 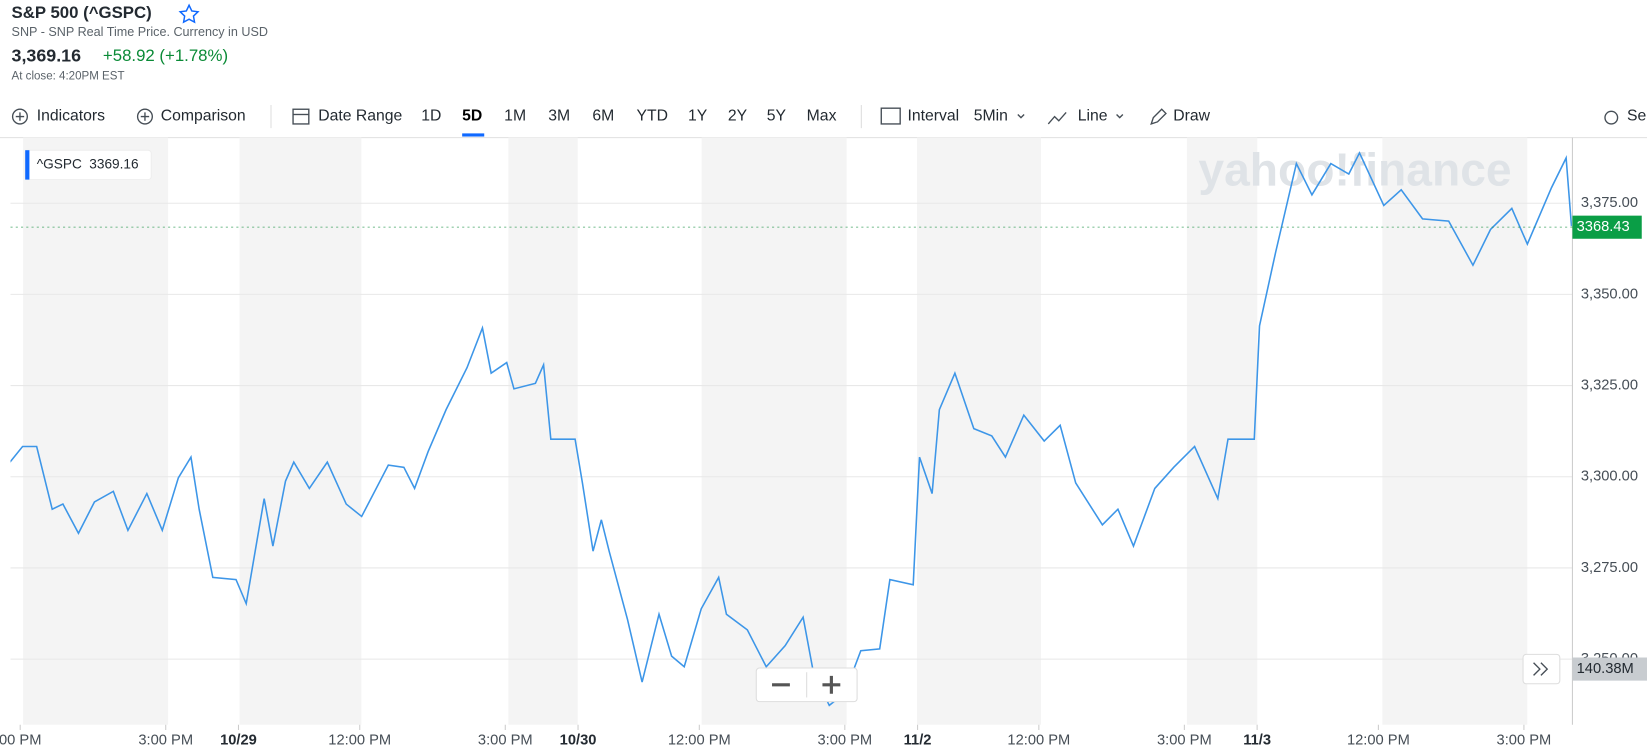 What do you see at coordinates (1603, 227) in the screenshot?
I see `last-price-label: 3368.43` at bounding box center [1603, 227].